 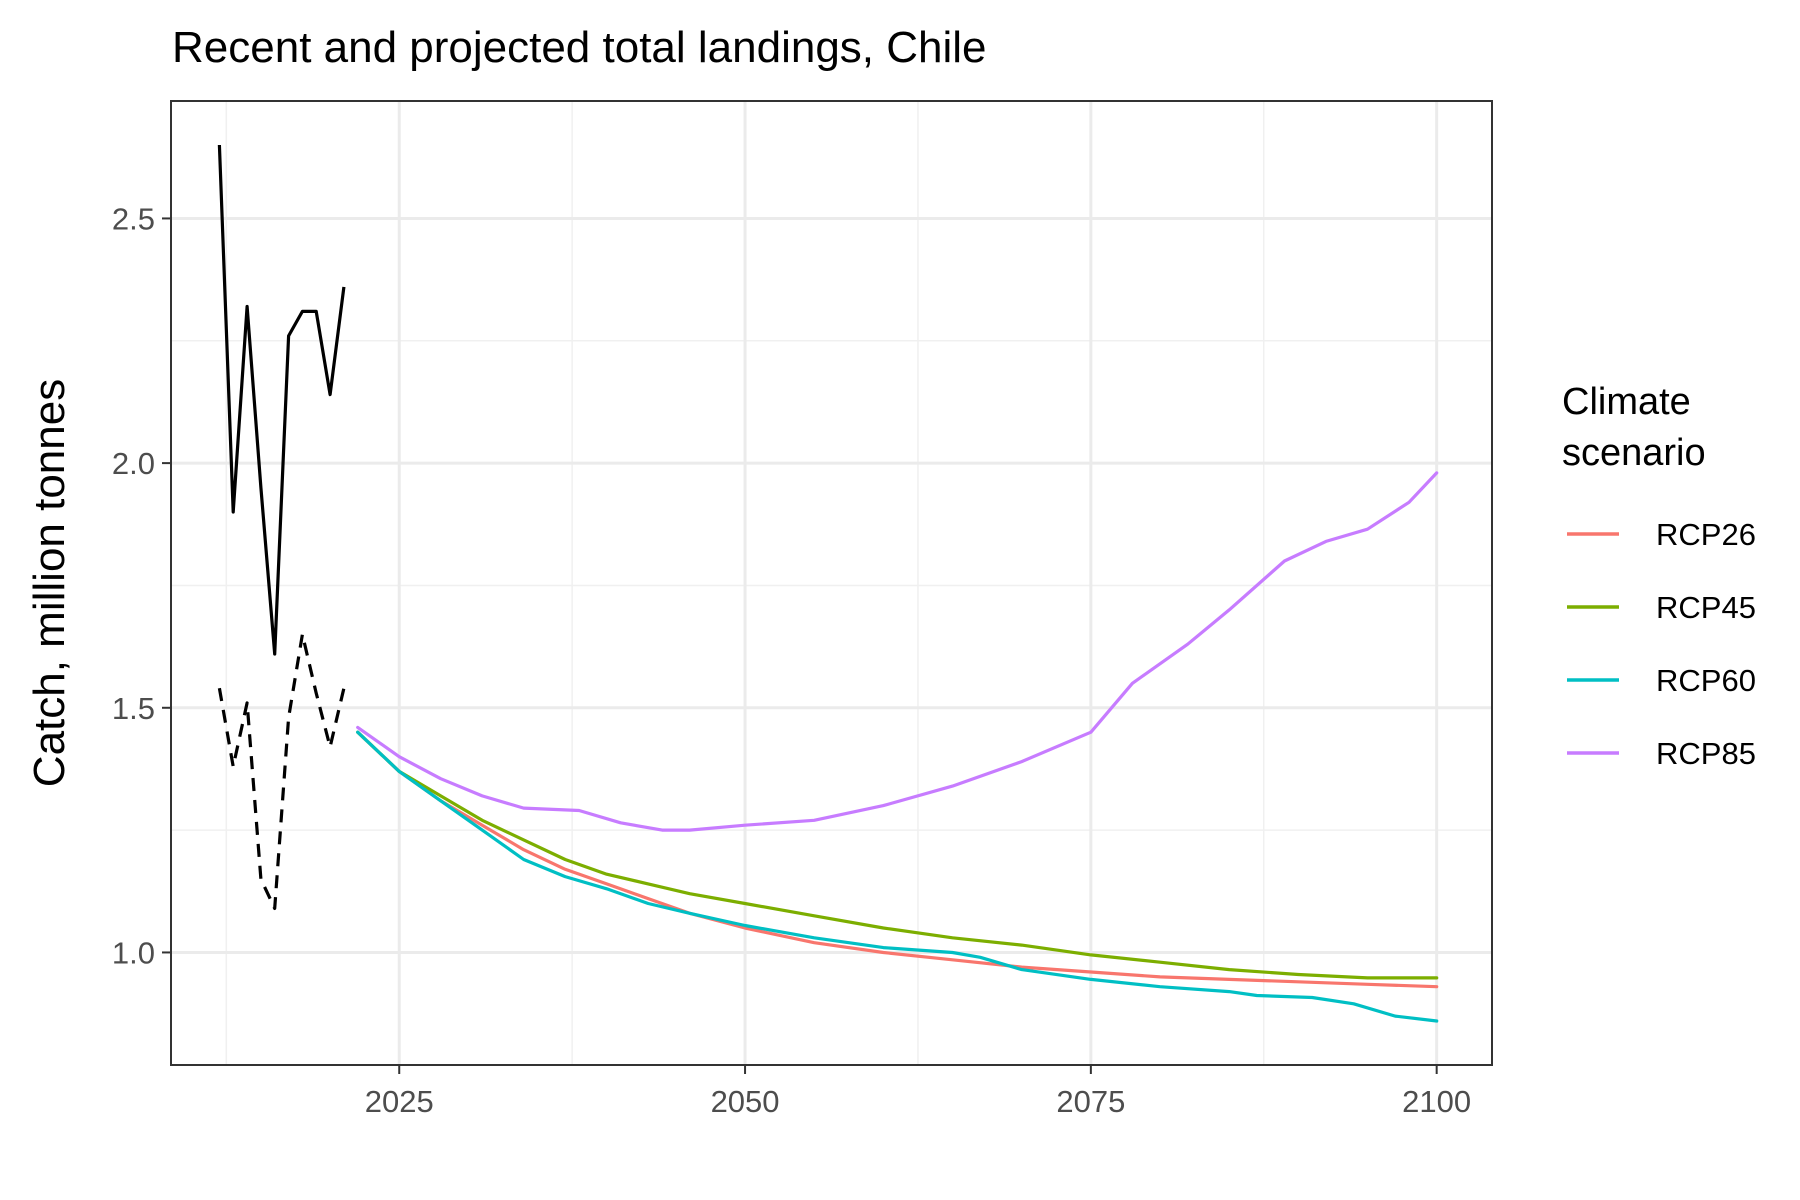 I want to click on historical-line-solid, so click(x=281, y=400).